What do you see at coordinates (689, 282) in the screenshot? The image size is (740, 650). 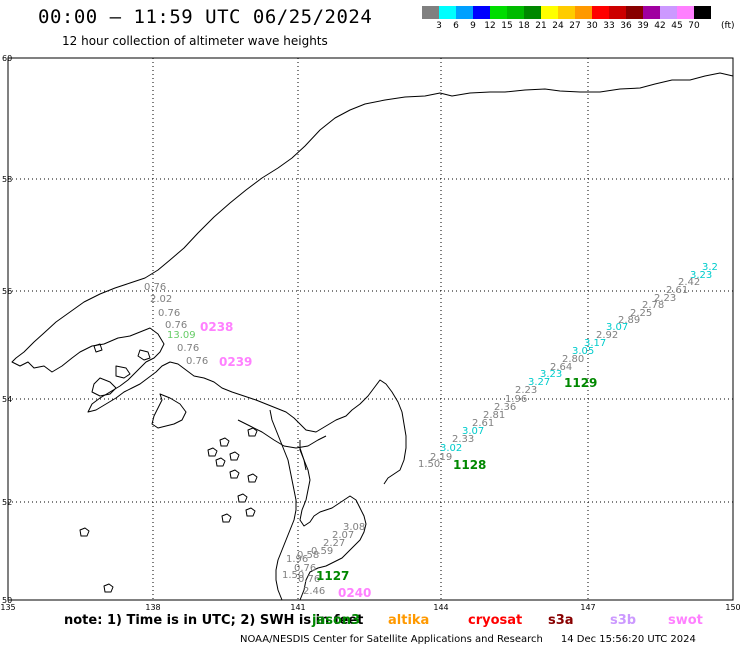 I see `wave-height-value: 2.42` at bounding box center [689, 282].